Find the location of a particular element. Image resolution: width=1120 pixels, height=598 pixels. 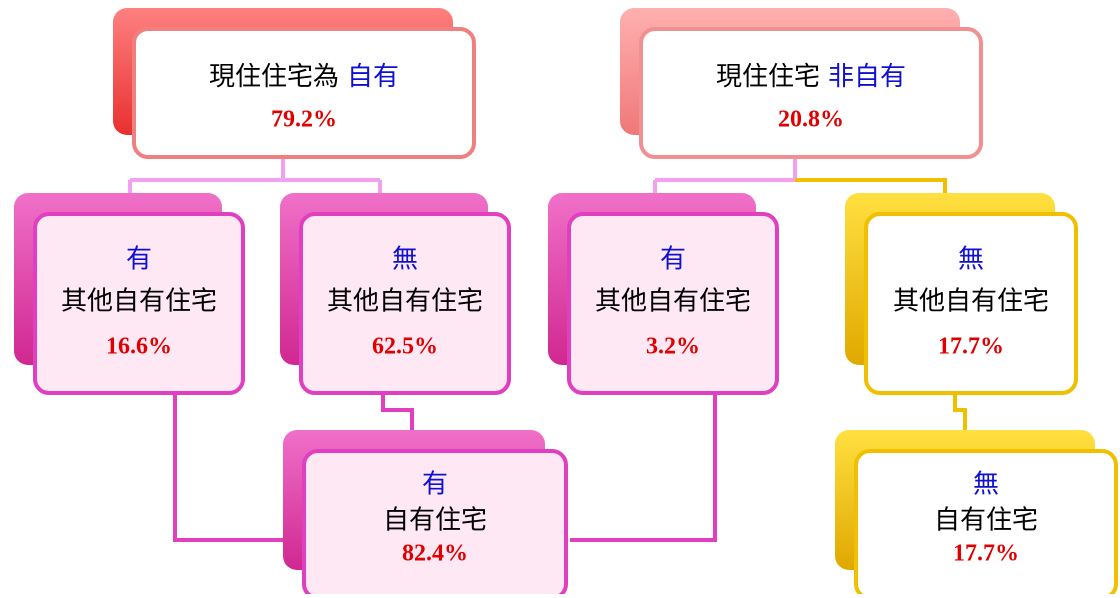

node-label: 現住住宅 is located at coordinates (768, 77).